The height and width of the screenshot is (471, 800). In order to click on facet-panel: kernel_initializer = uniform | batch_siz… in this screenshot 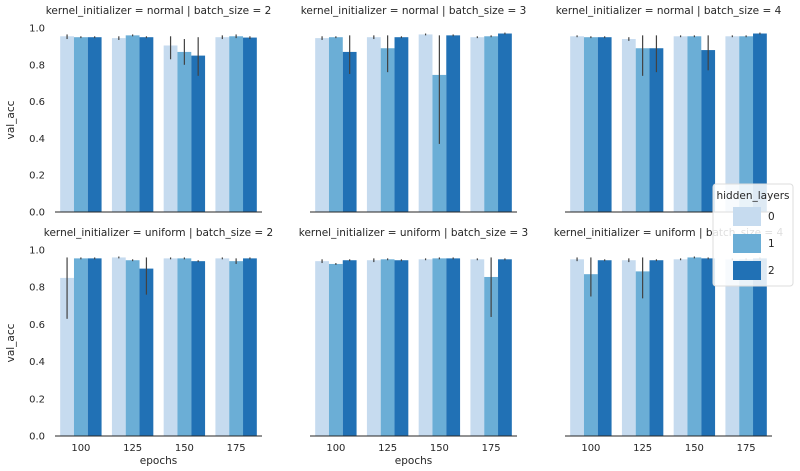, I will do `click(413, 347)`.